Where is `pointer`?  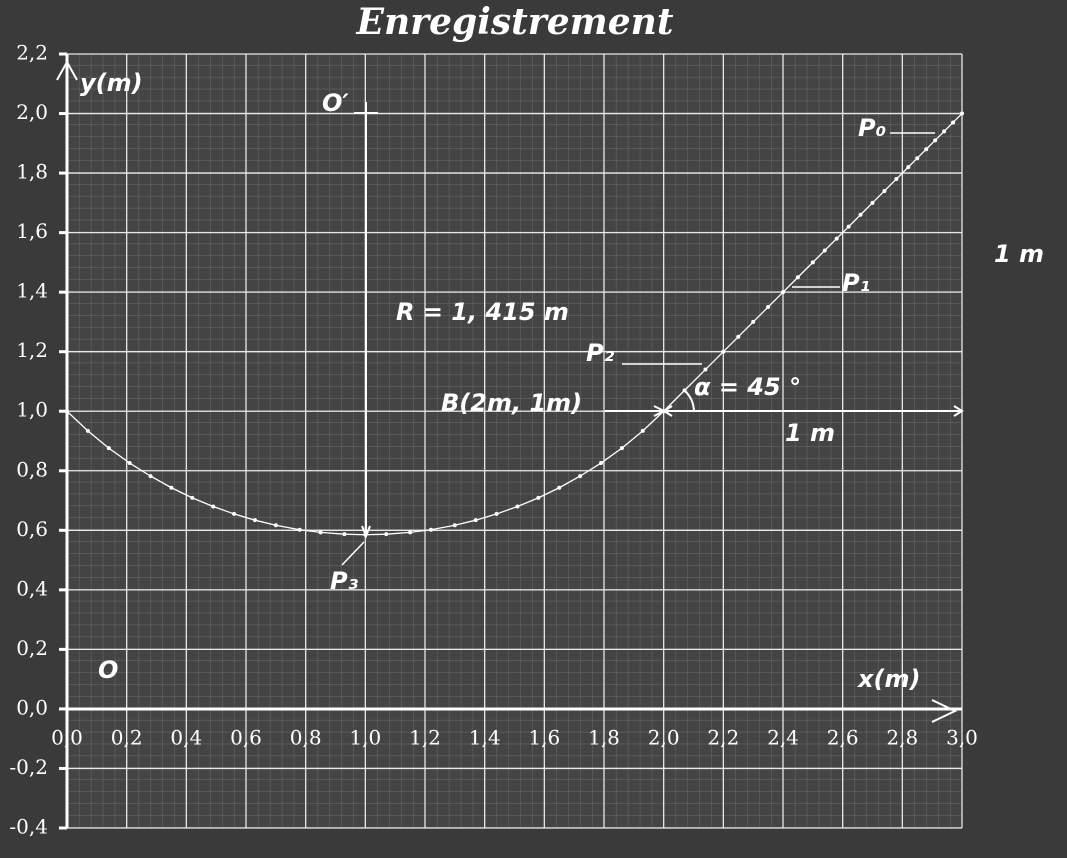 pointer is located at coordinates (353, 553).